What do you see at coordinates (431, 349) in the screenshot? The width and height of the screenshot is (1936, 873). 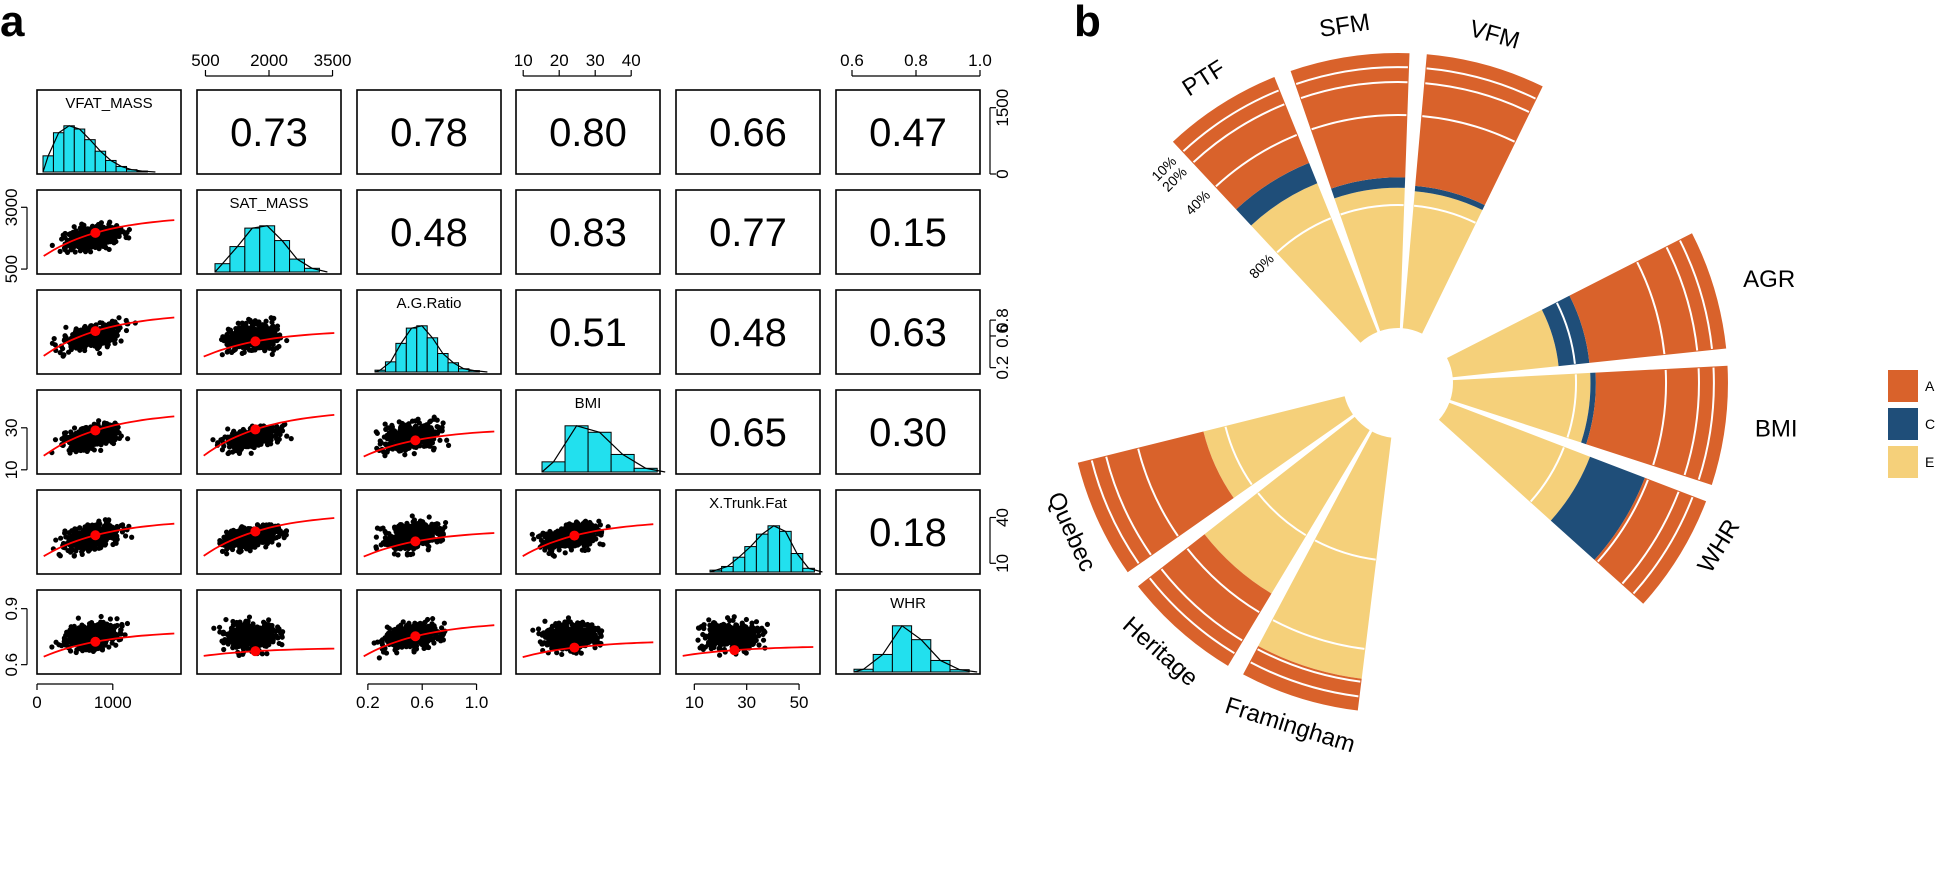 I see `density-curve` at bounding box center [431, 349].